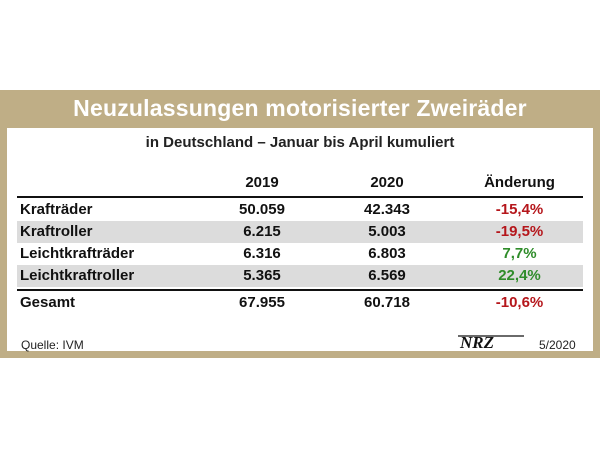  Describe the element at coordinates (77, 275) in the screenshot. I see `row-label: Leichtkraftroller` at that location.